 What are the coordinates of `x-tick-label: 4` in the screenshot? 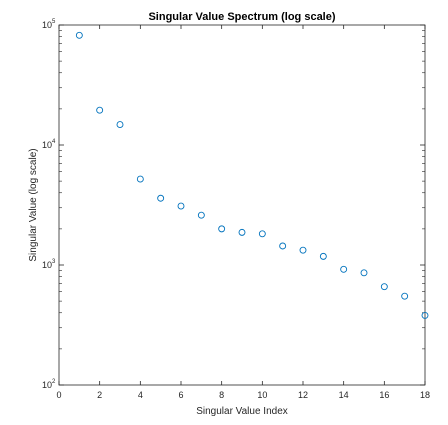 It's located at (140, 395).